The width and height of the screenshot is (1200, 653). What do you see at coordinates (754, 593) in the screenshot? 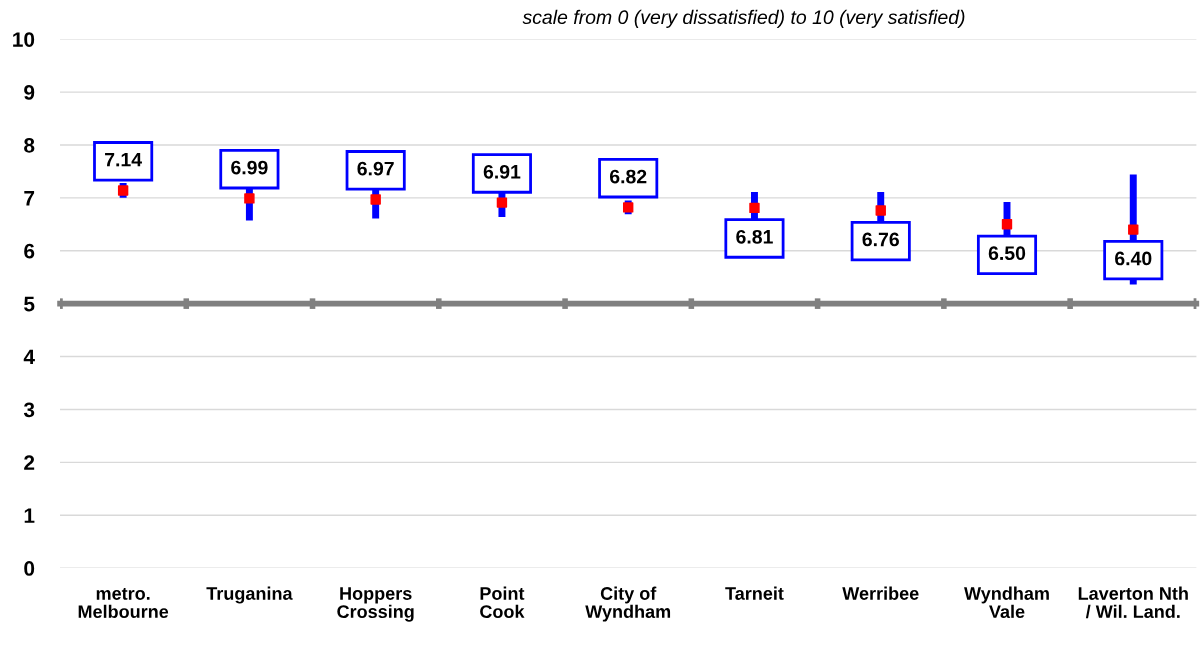
I see `x-tick-label: Tarneit` at bounding box center [754, 593].